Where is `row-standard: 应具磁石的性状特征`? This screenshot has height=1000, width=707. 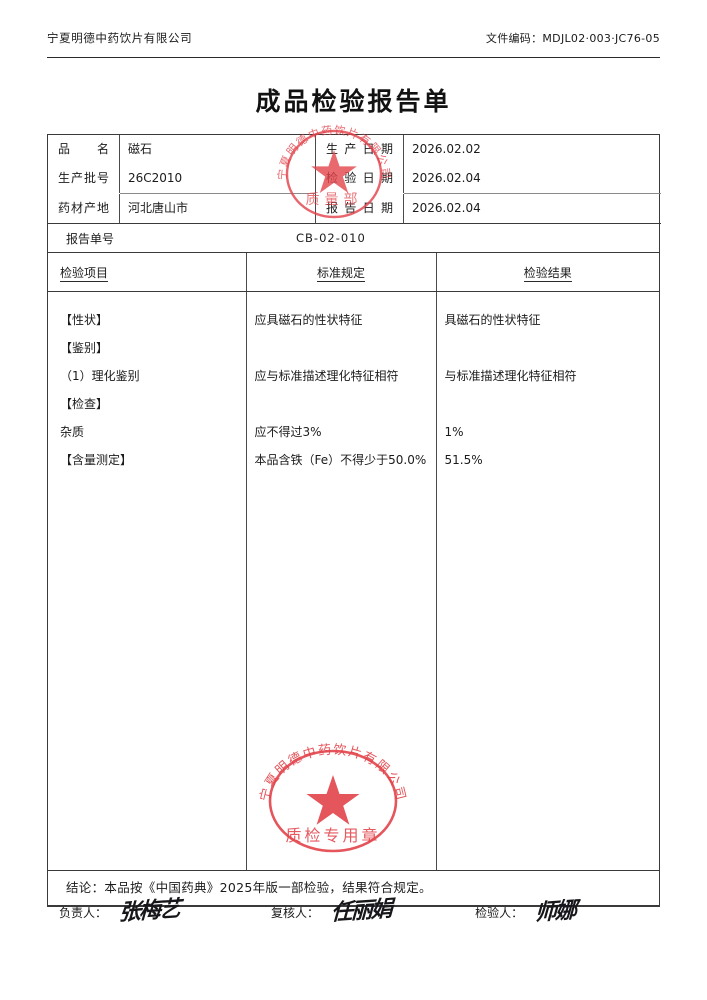
row-standard: 应具磁石的性状特征 is located at coordinates (341, 320).